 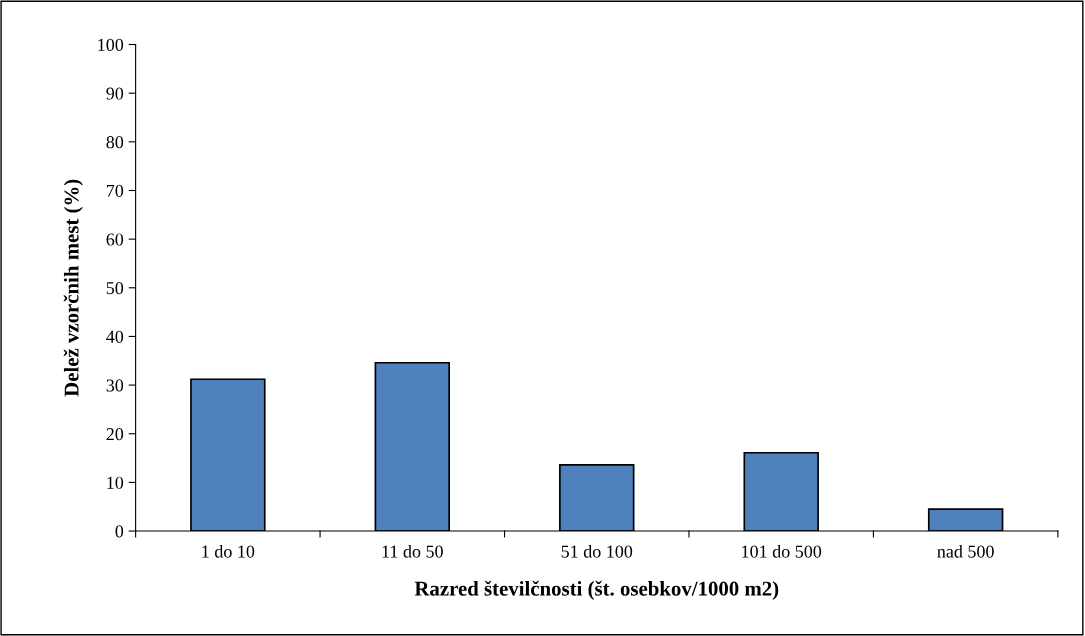 What do you see at coordinates (115, 288) in the screenshot?
I see `y-tick-label: 50` at bounding box center [115, 288].